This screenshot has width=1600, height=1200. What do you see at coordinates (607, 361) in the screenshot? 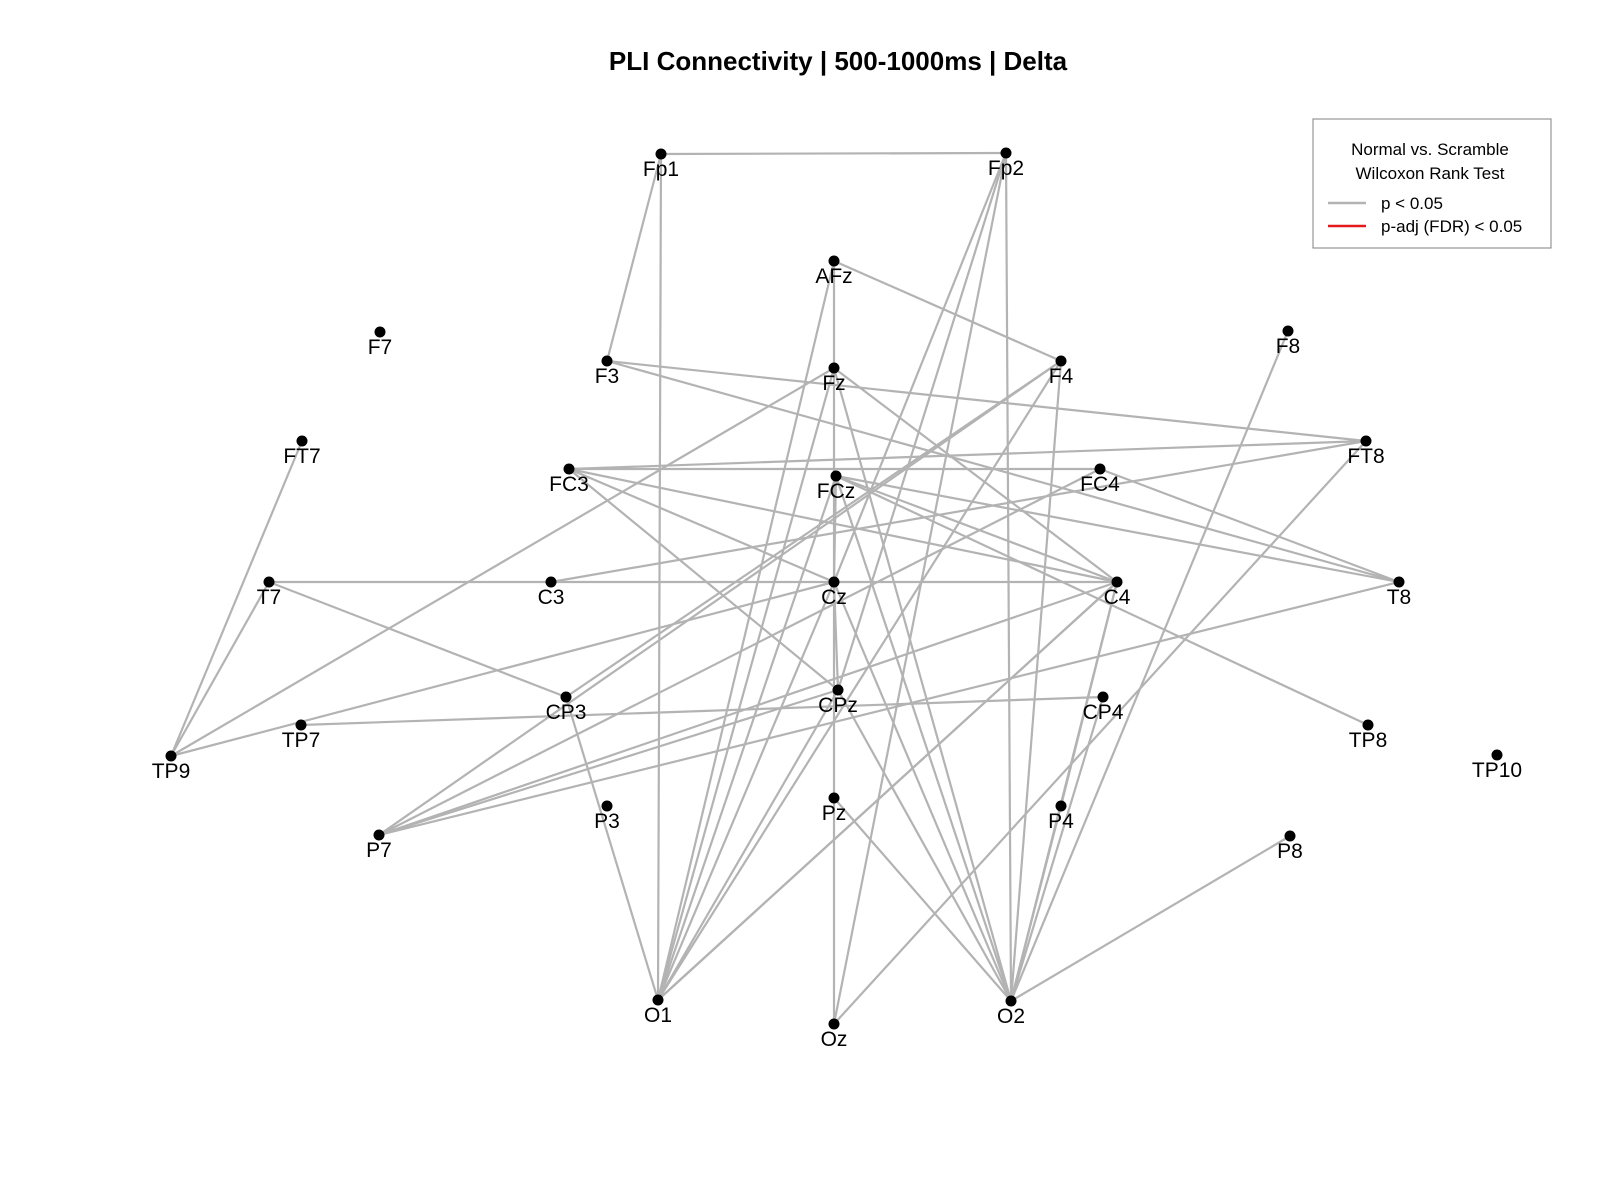
I see `electrode-f3-marker` at bounding box center [607, 361].